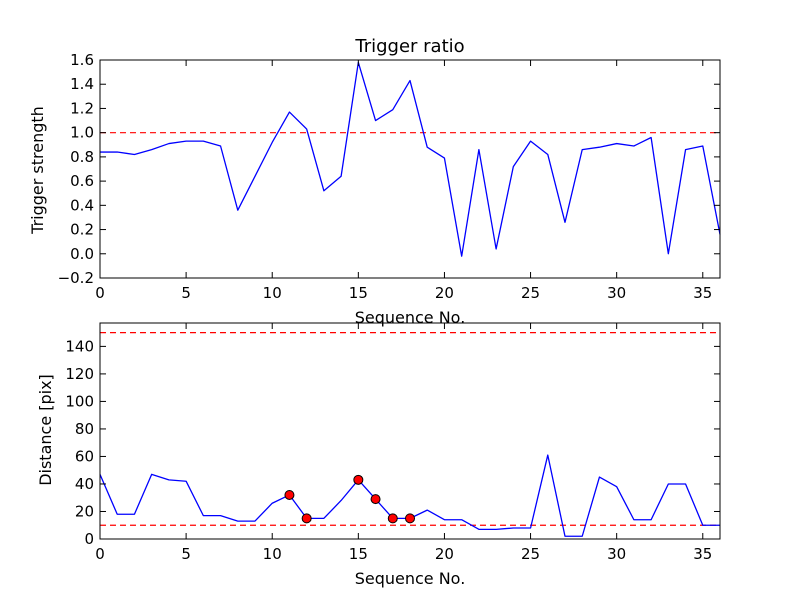  Describe the element at coordinates (82, 254) in the screenshot. I see `y-tick-label: 0.0` at that location.